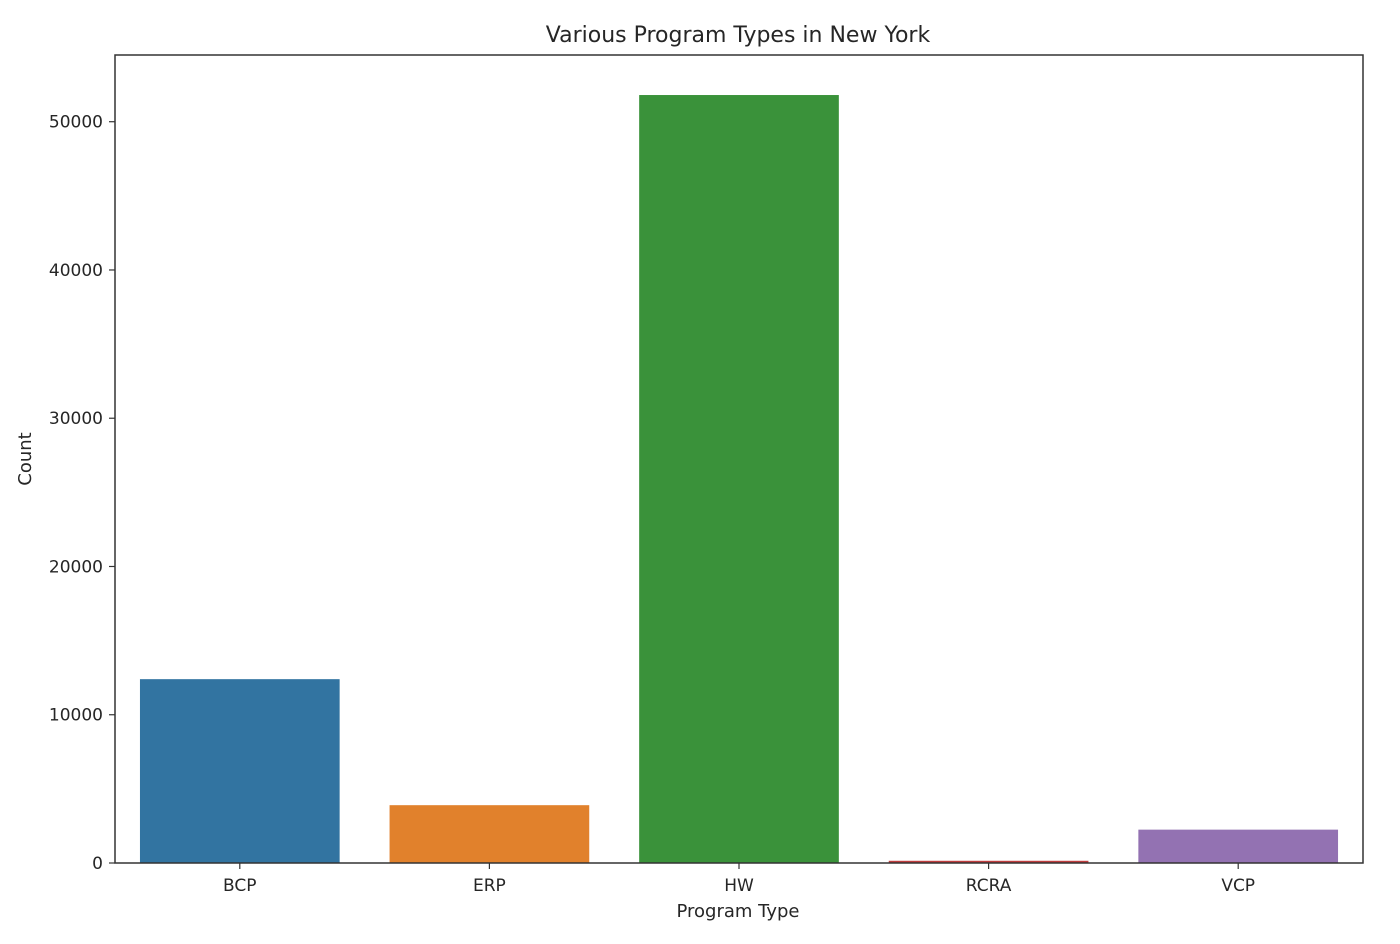 The image size is (1400, 944). What do you see at coordinates (240, 886) in the screenshot?
I see `x-tick-label: BCP` at bounding box center [240, 886].